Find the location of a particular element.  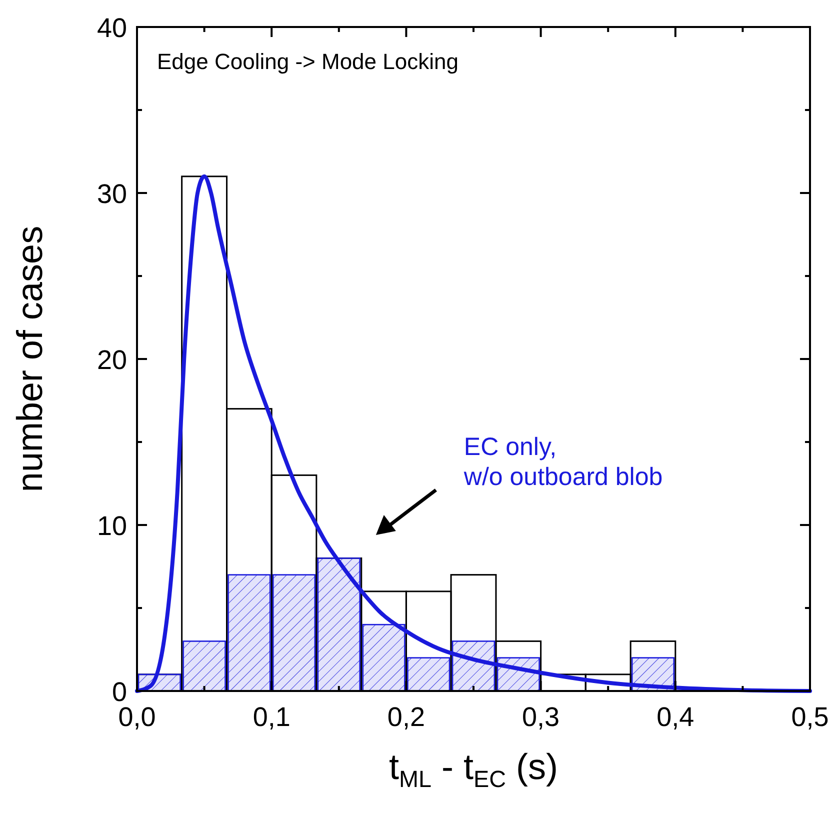

x-tick-label: 0,2 is located at coordinates (406, 717).